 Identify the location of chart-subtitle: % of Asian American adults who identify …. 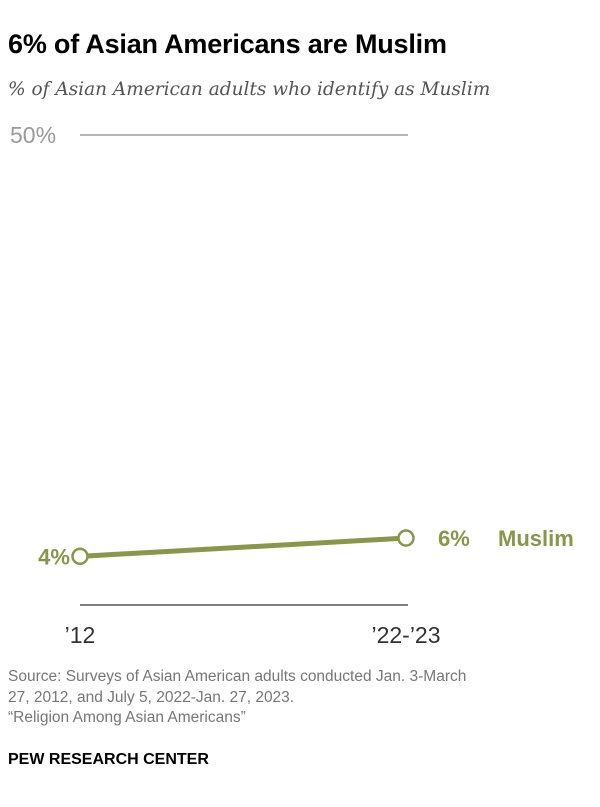
(249, 89).